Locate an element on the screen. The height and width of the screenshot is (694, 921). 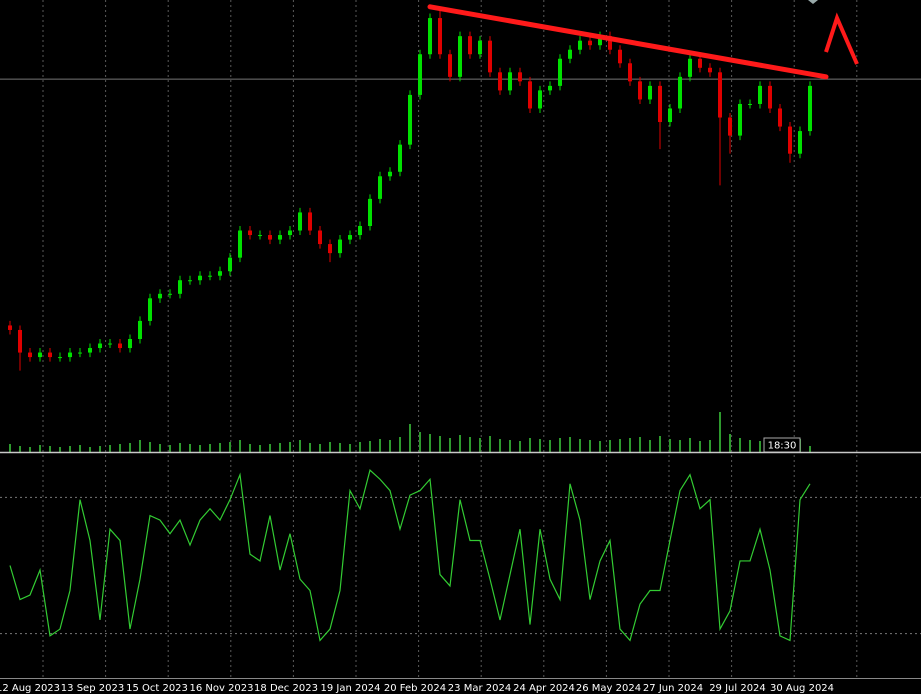
up-arrow is located at coordinates (841, 38).